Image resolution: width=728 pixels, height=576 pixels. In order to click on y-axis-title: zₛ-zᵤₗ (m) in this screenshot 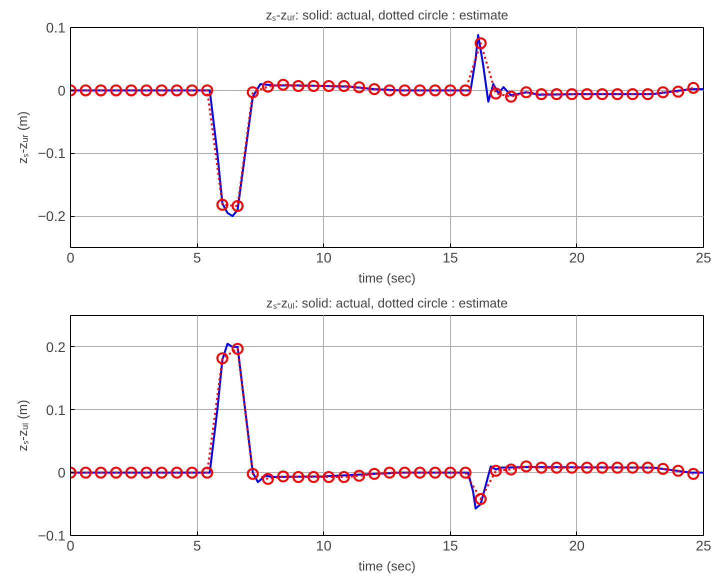, I will do `click(22, 426)`.